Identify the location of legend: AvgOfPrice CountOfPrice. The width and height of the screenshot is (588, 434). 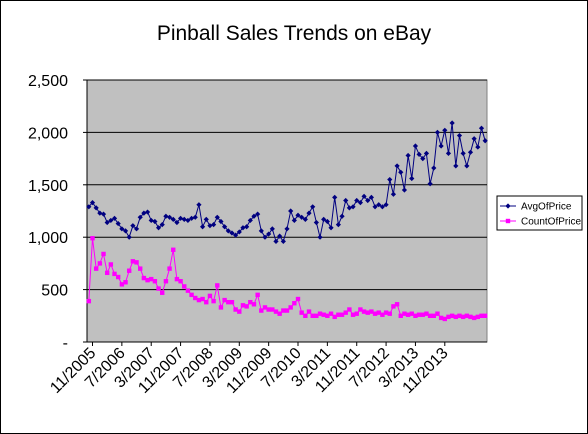
(539, 213).